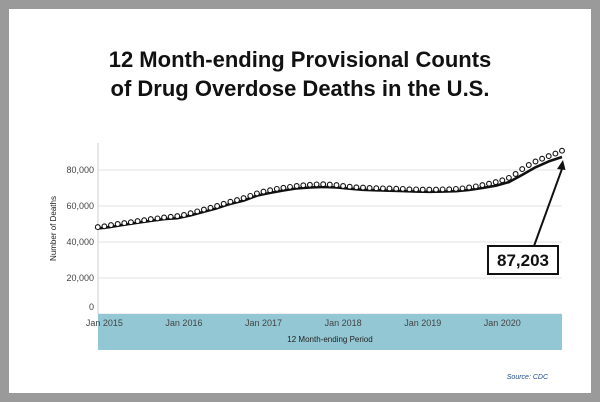  I want to click on chart-title-line-1: 12 Month-ending Provisional Counts, so click(300, 59).